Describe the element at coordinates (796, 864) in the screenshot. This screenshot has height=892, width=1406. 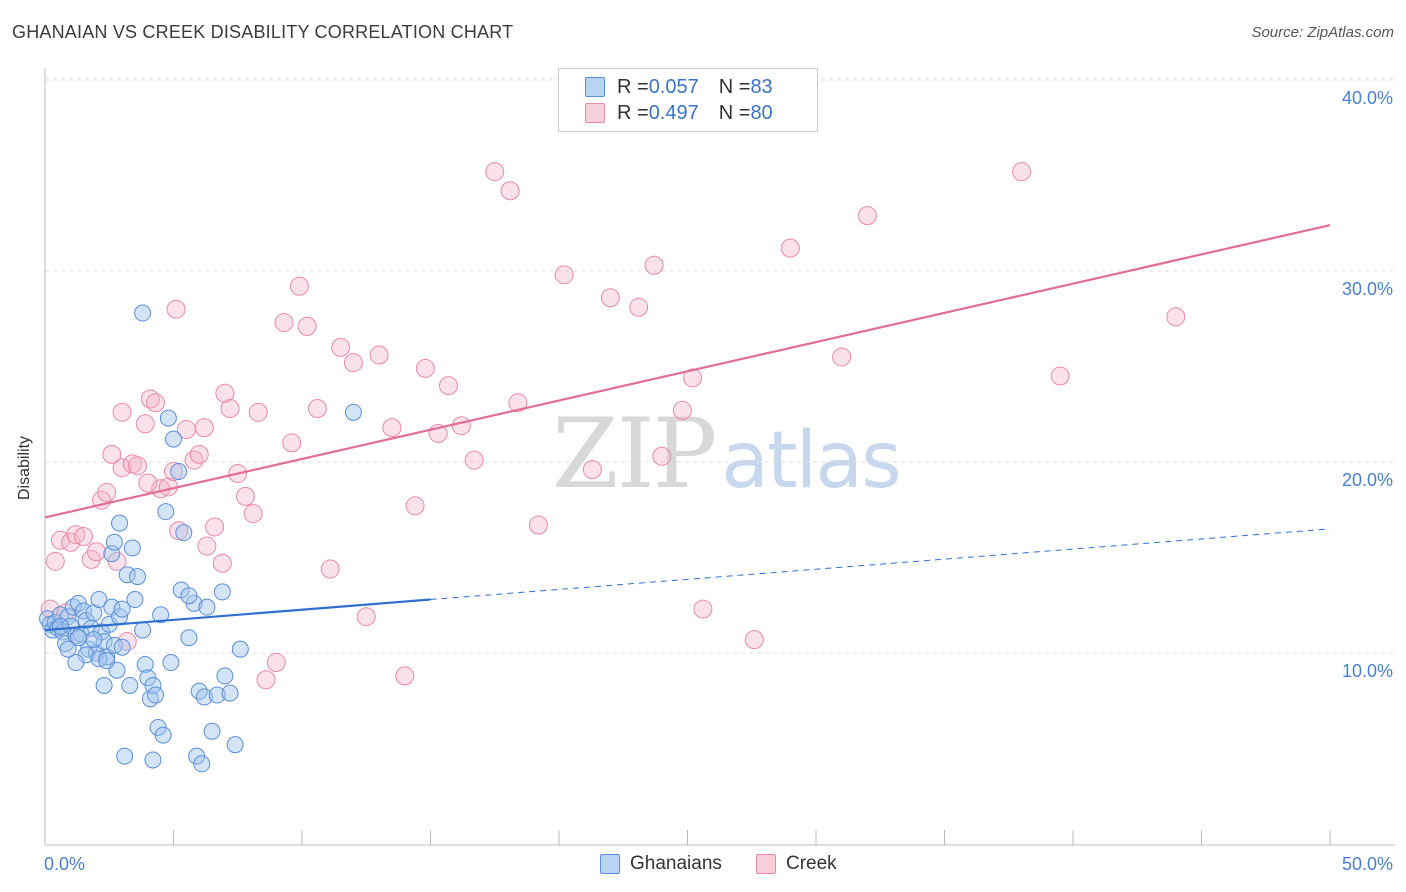
I see `bottom-legend-creek: Creek` at that location.